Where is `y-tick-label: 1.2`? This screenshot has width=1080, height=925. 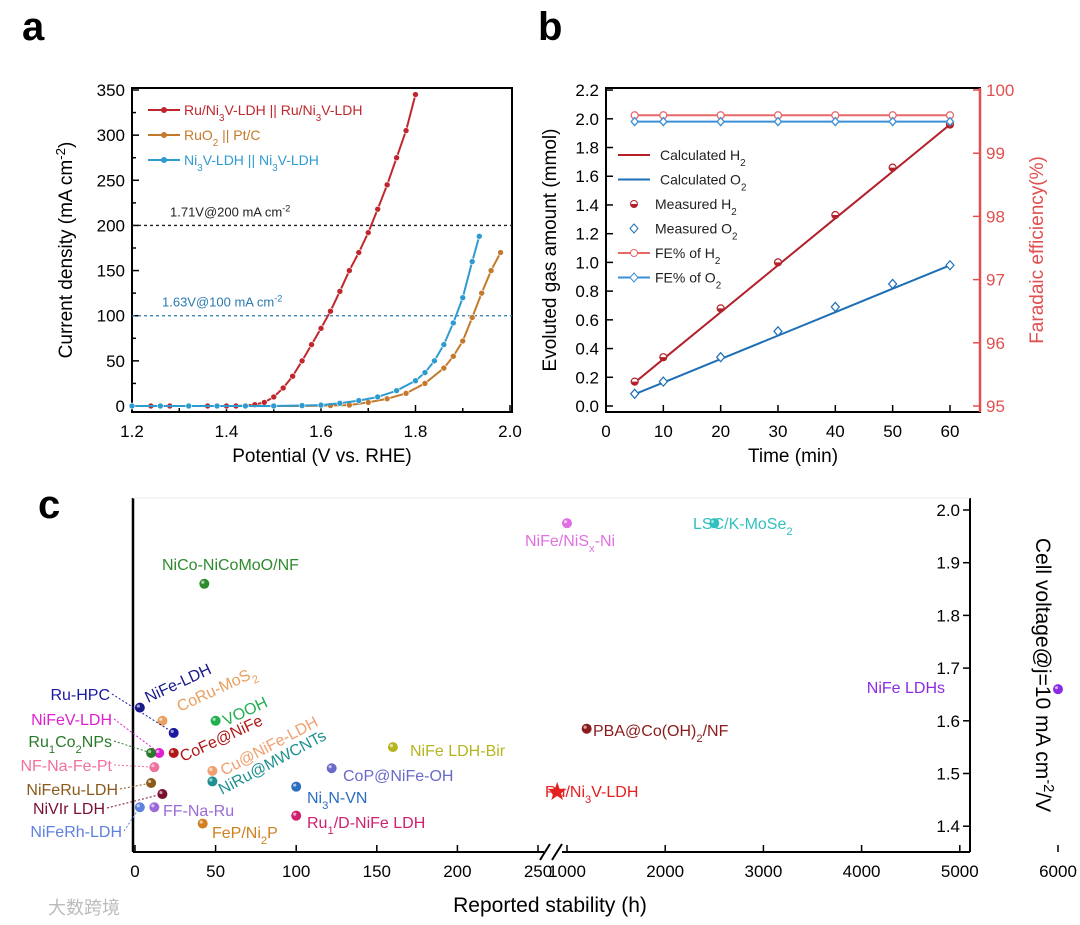 y-tick-label: 1.2 is located at coordinates (587, 234).